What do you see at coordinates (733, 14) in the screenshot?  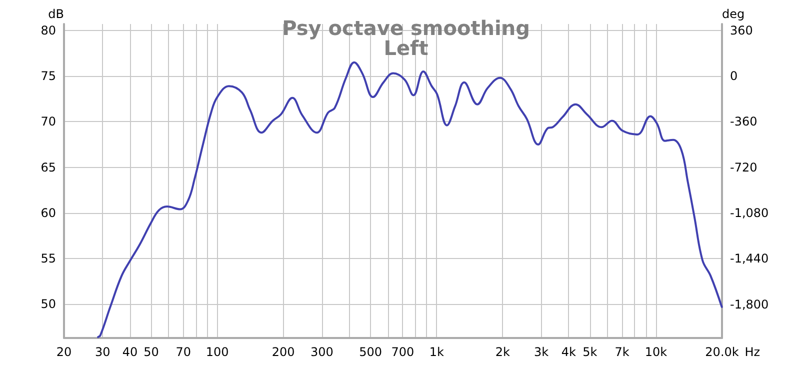 I see `y2-axis-title: deg` at bounding box center [733, 14].